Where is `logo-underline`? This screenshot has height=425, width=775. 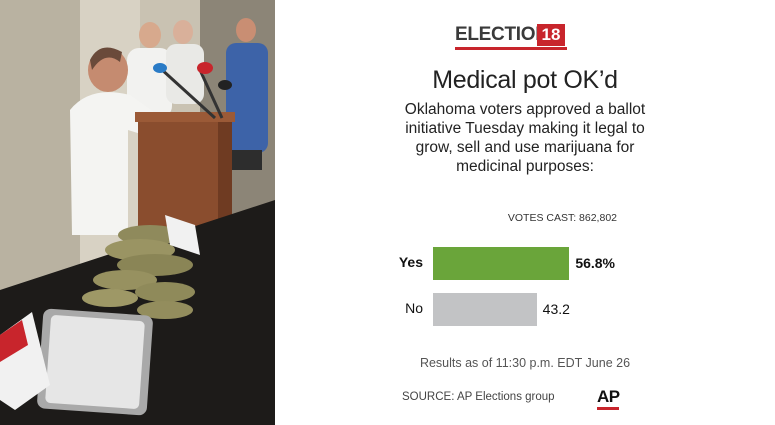
logo-underline is located at coordinates (511, 48).